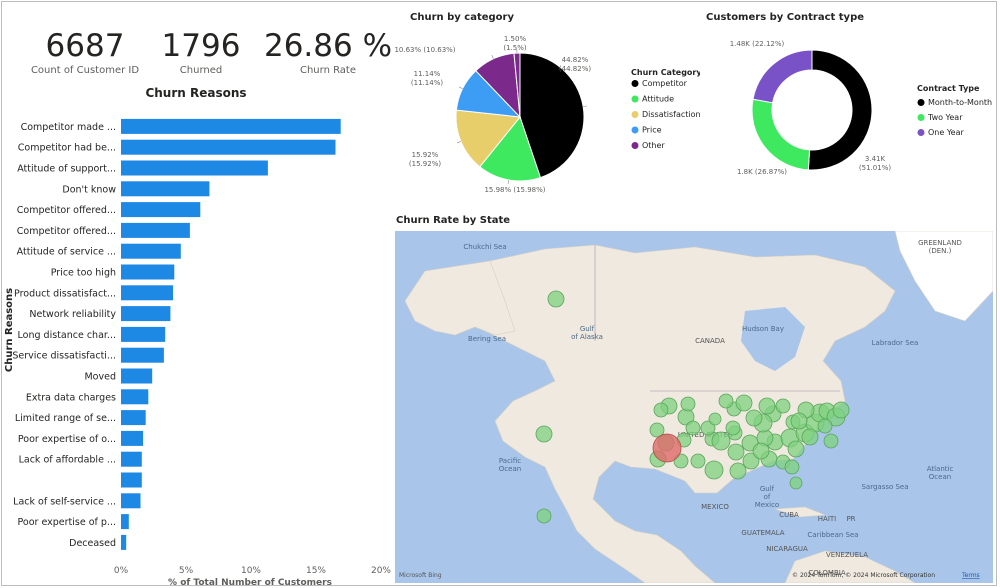  What do you see at coordinates (671, 114) in the screenshot?
I see `legend-item: Dissatisfaction` at bounding box center [671, 114].